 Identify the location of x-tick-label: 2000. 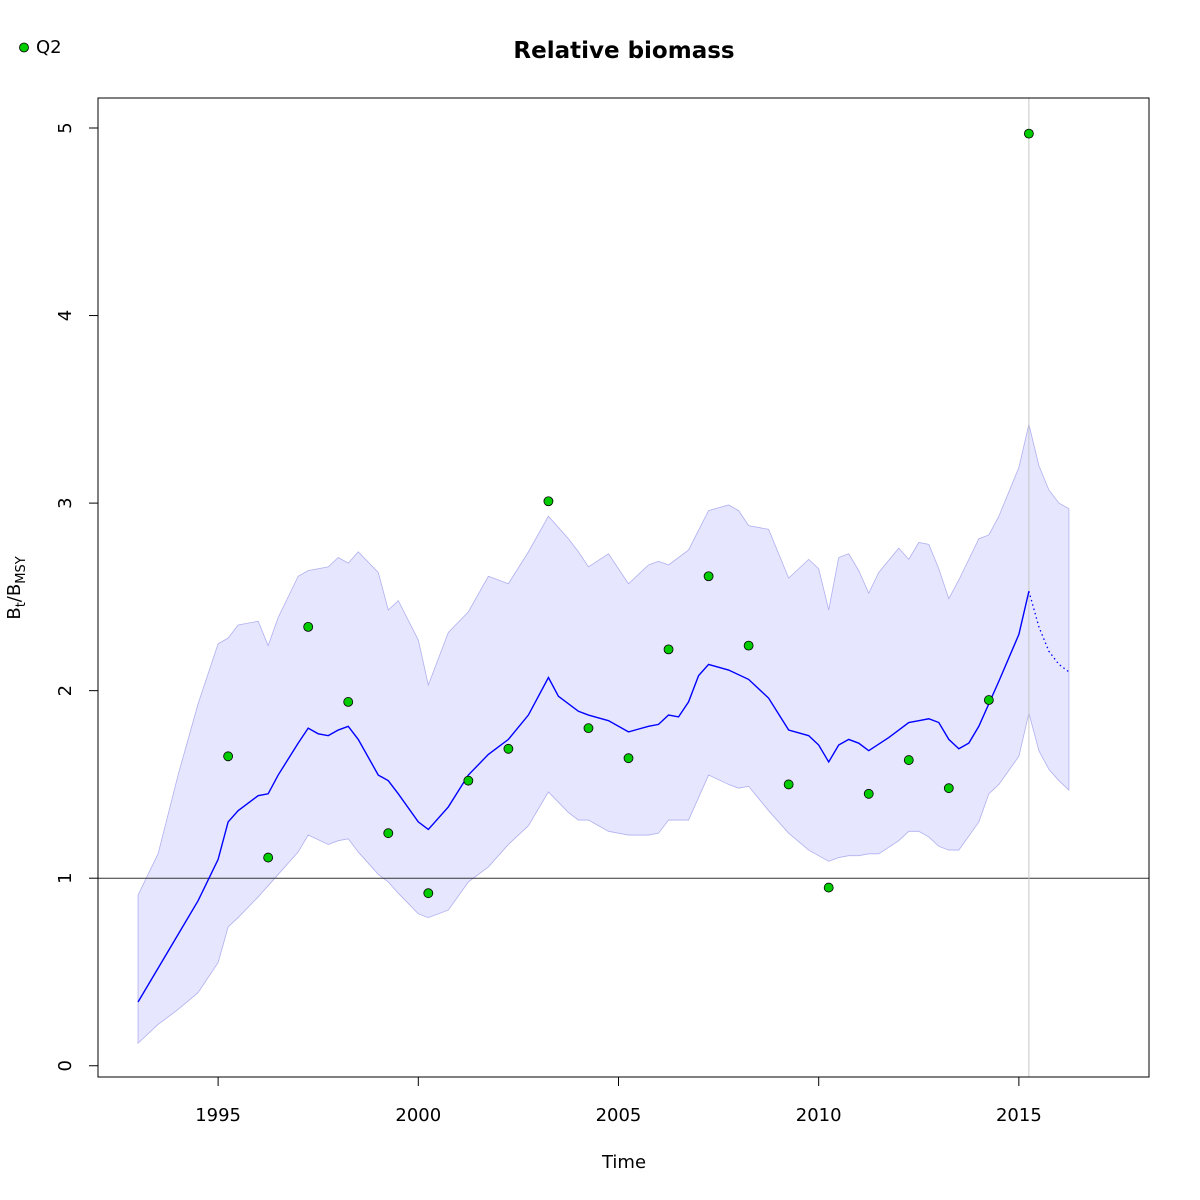
(418, 1115).